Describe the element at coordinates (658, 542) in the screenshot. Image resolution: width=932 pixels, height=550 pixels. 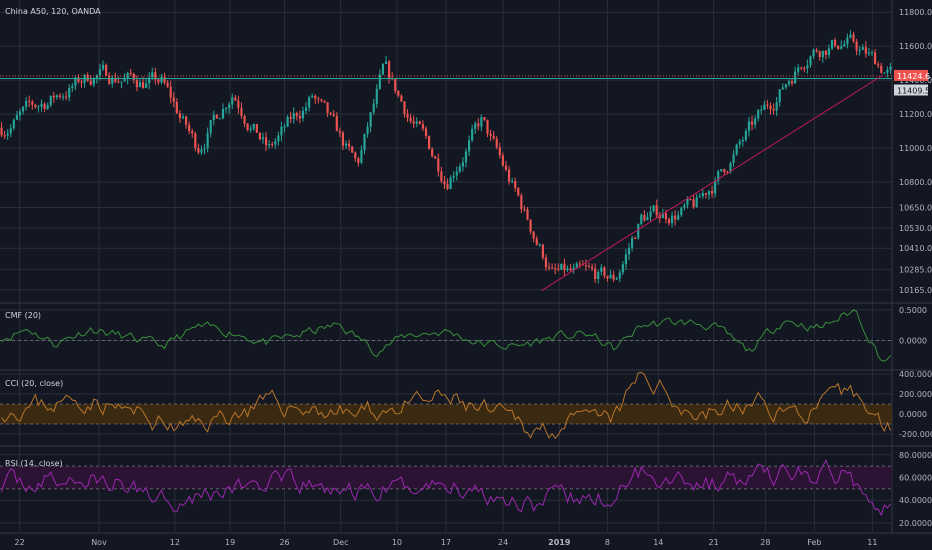
I see `x-tick-label: 14` at that location.